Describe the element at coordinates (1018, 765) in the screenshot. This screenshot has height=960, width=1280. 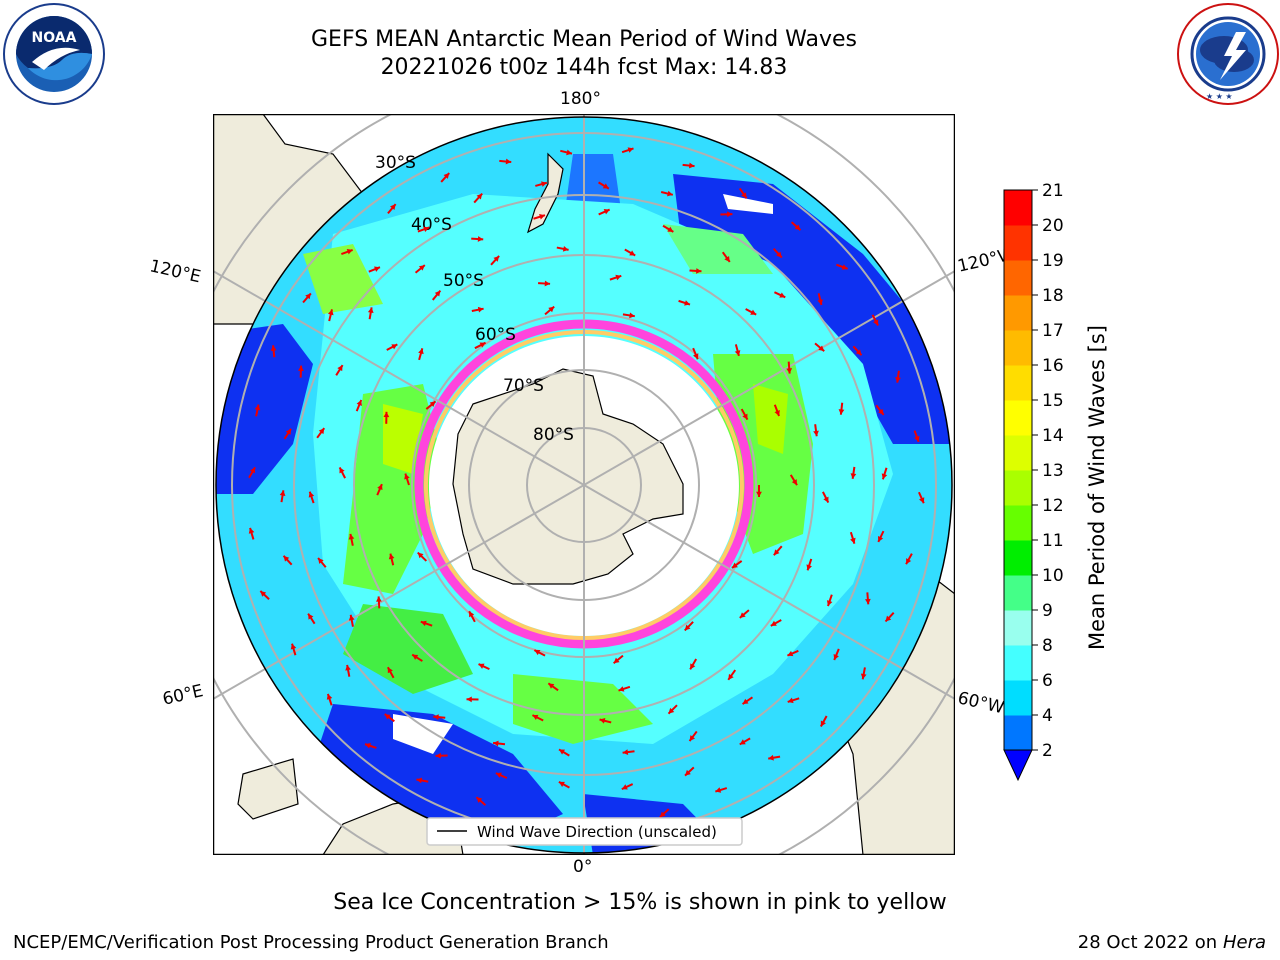
I see `colorbar-extend` at that location.